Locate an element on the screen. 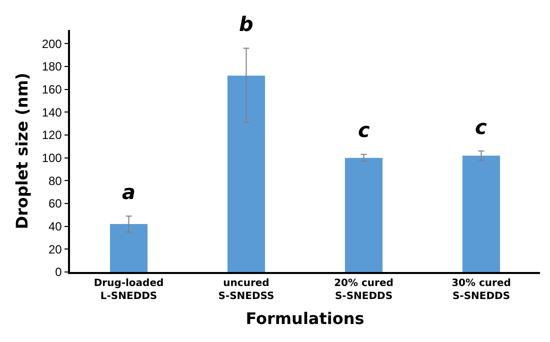 The width and height of the screenshot is (550, 342). y-axis-title: Droplet size (nm) is located at coordinates (22, 151).